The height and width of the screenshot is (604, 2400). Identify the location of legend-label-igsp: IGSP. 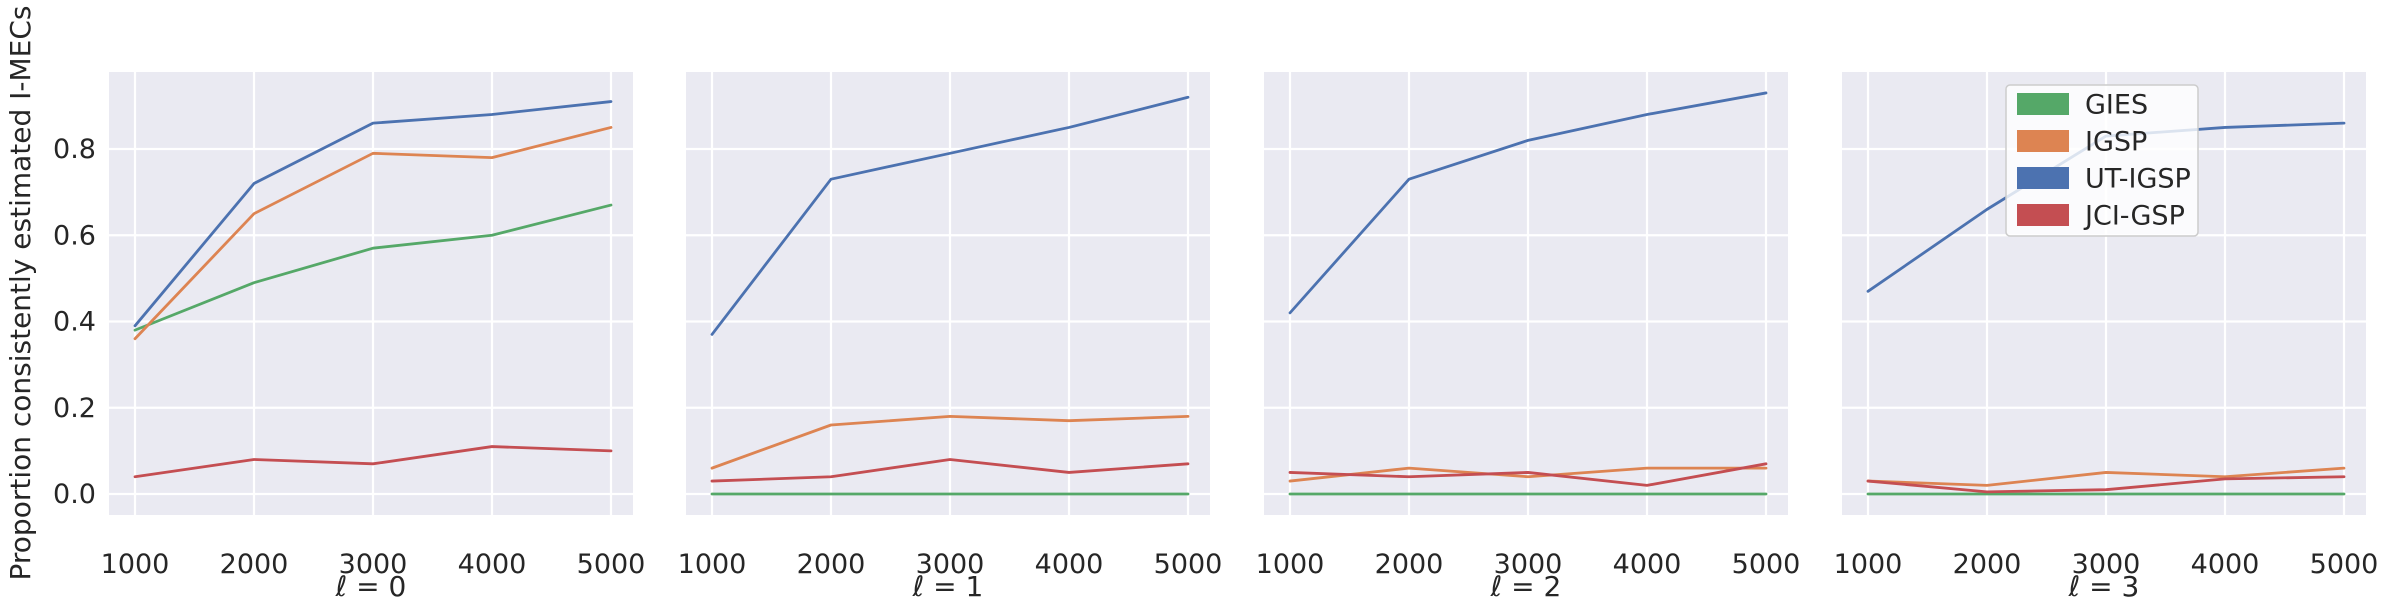
(2116, 142).